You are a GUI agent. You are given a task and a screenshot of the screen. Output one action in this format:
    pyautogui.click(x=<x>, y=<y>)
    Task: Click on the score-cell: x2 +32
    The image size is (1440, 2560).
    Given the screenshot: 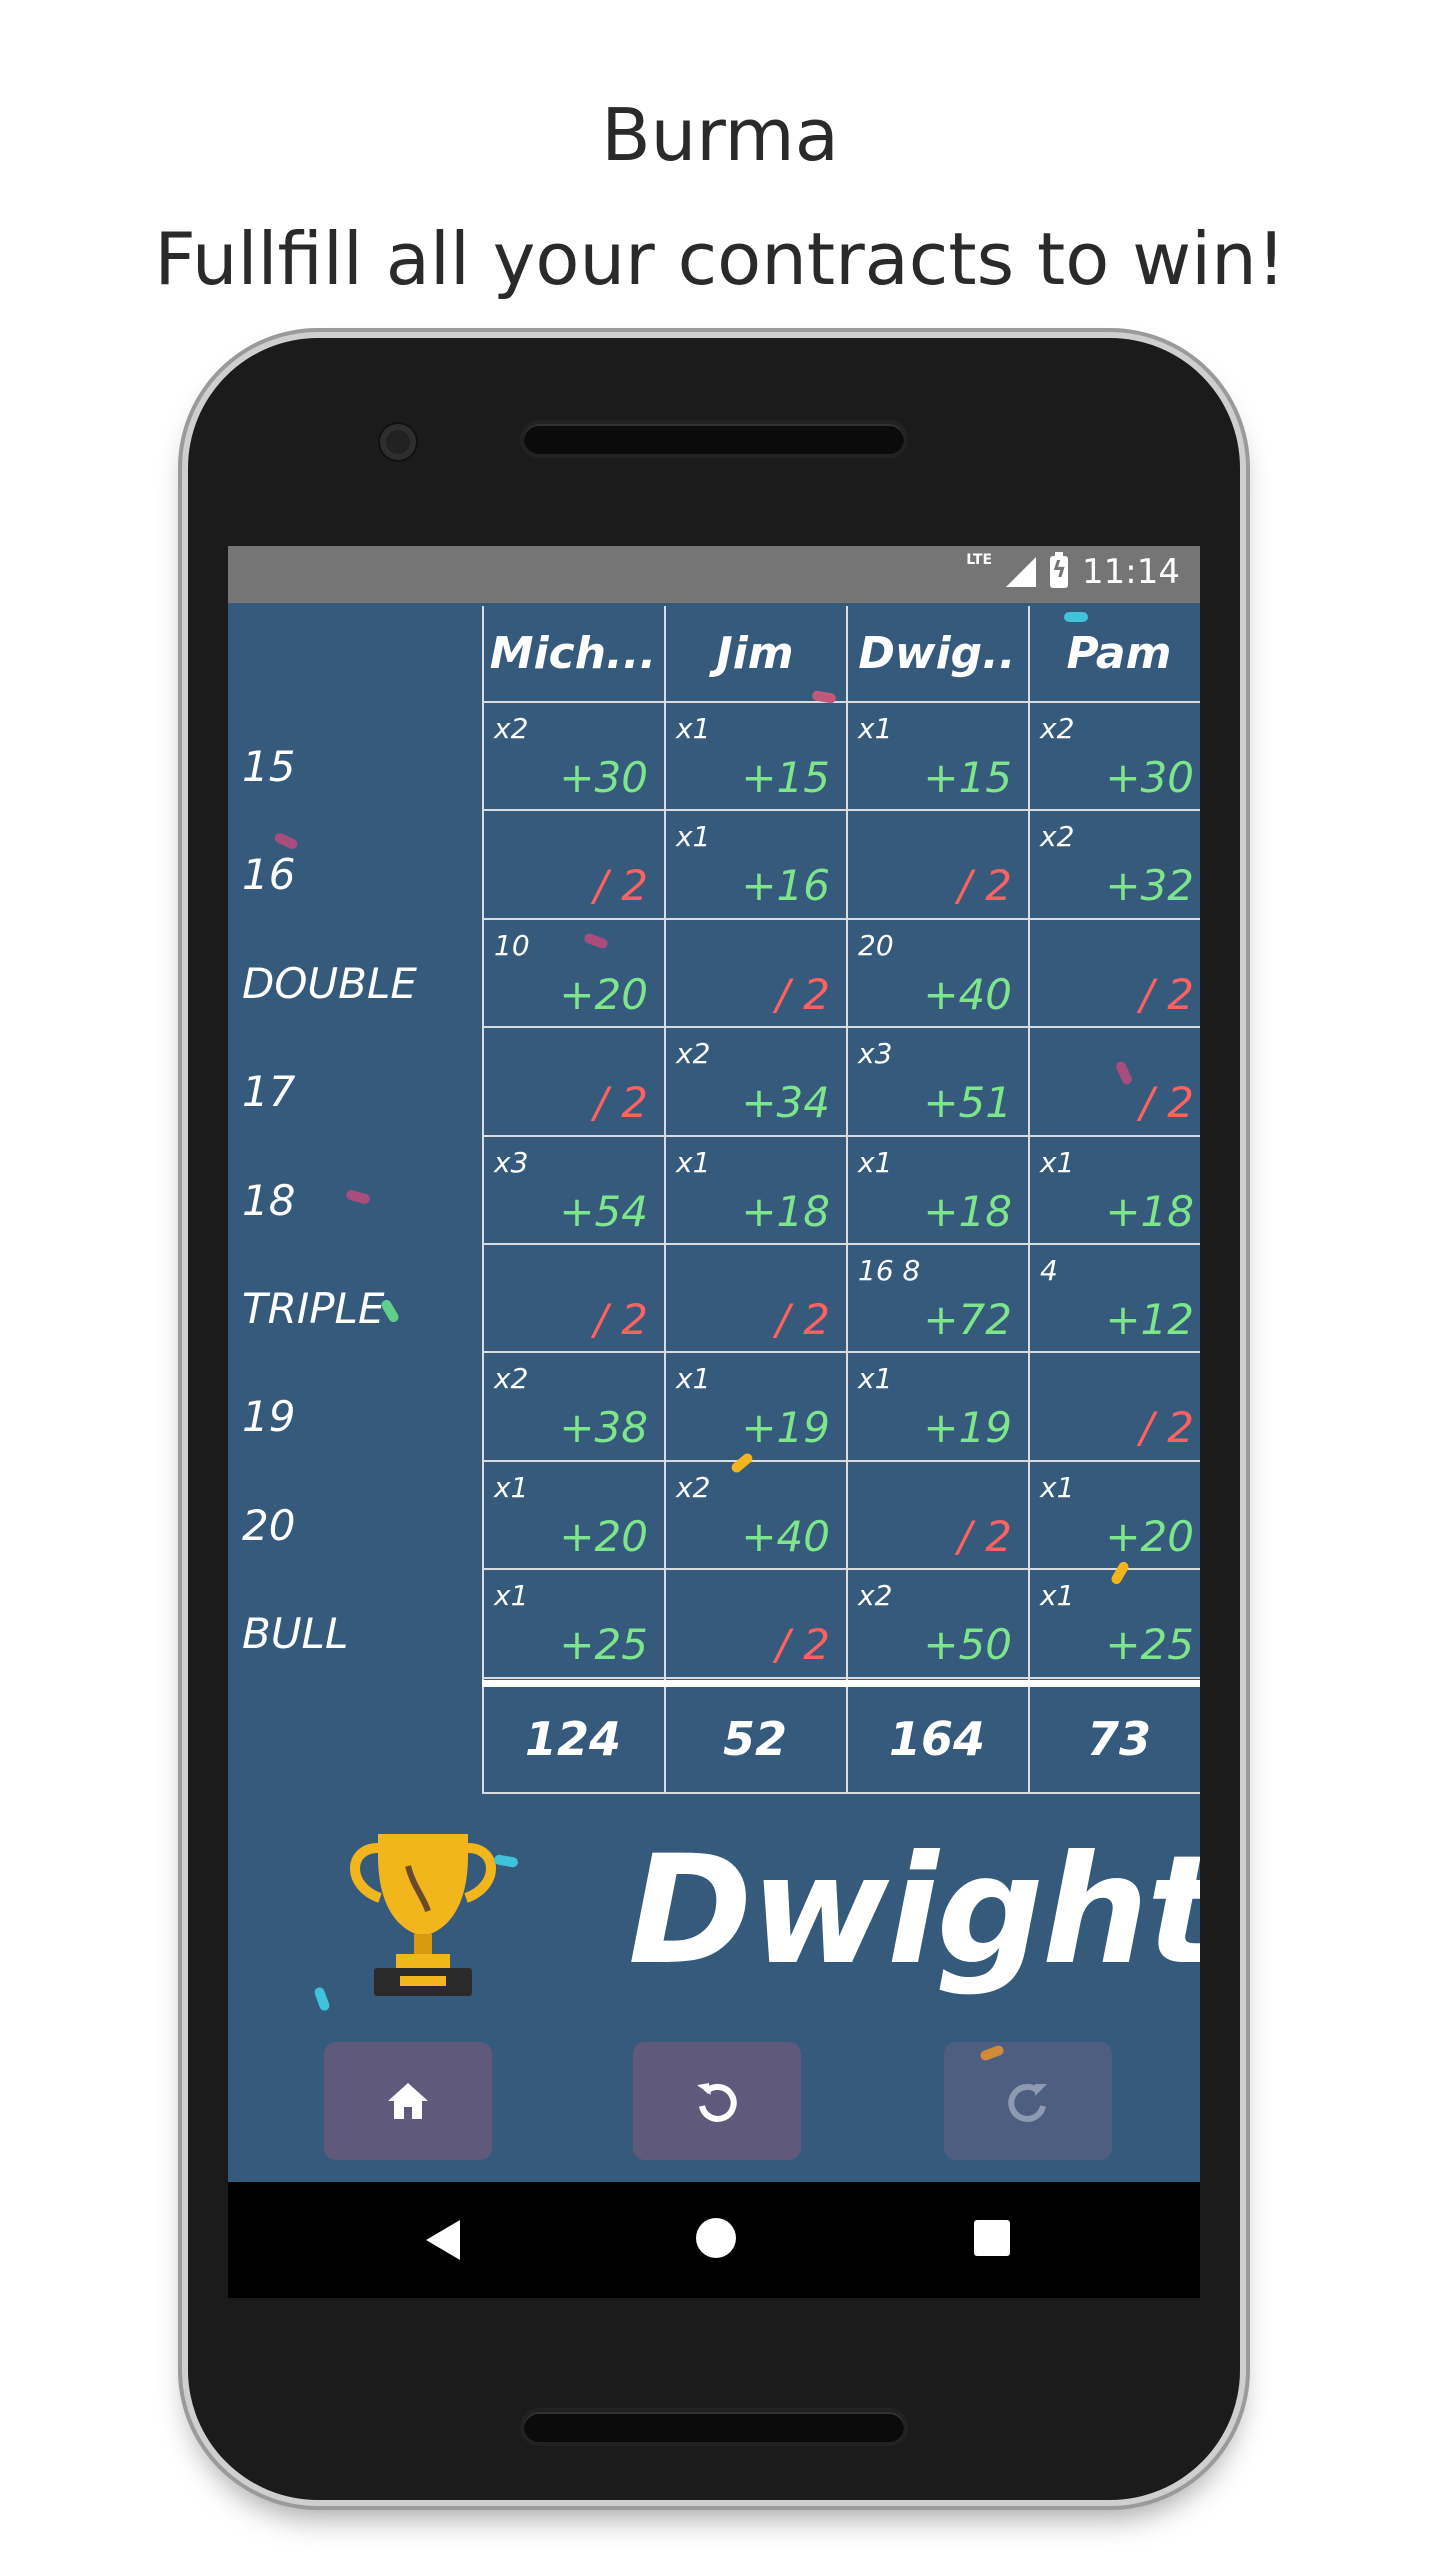 What is the action you would take?
    pyautogui.click(x=1114, y=864)
    